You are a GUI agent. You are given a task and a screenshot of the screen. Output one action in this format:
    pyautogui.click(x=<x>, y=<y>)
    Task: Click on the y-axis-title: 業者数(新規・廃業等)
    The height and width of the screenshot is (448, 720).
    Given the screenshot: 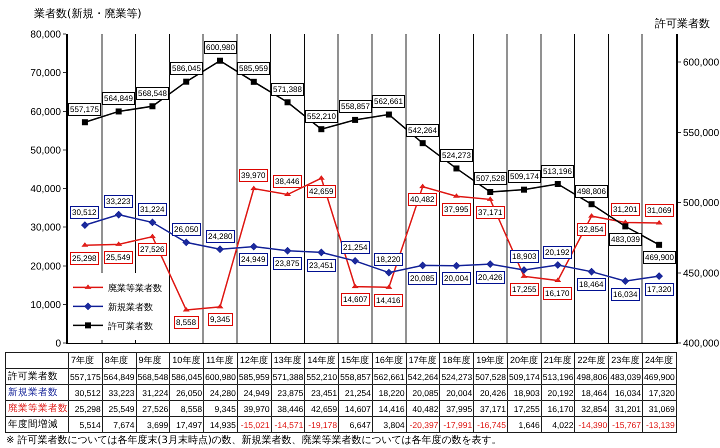 What is the action you would take?
    pyautogui.click(x=88, y=13)
    